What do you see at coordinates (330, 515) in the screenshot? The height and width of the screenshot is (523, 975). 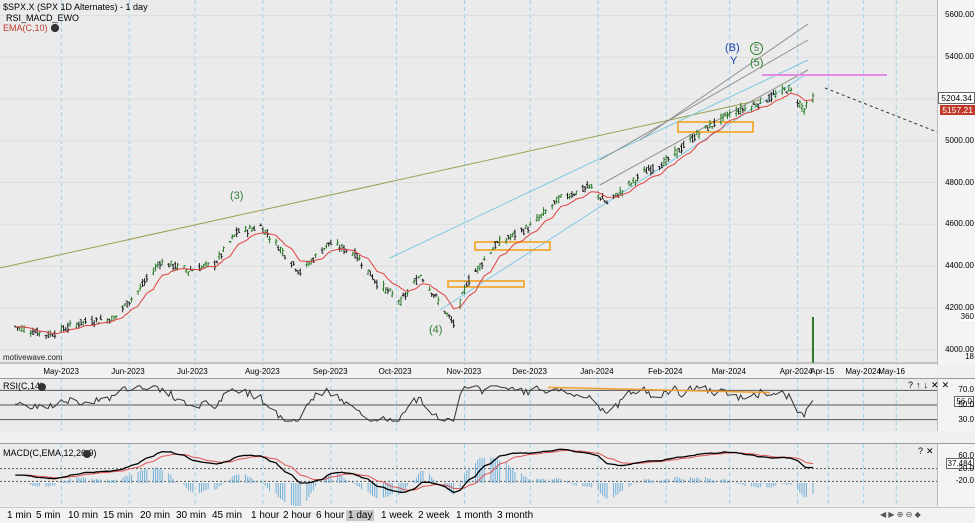 I see `timeframe-button-6-hour: 6 hour` at bounding box center [330, 515].